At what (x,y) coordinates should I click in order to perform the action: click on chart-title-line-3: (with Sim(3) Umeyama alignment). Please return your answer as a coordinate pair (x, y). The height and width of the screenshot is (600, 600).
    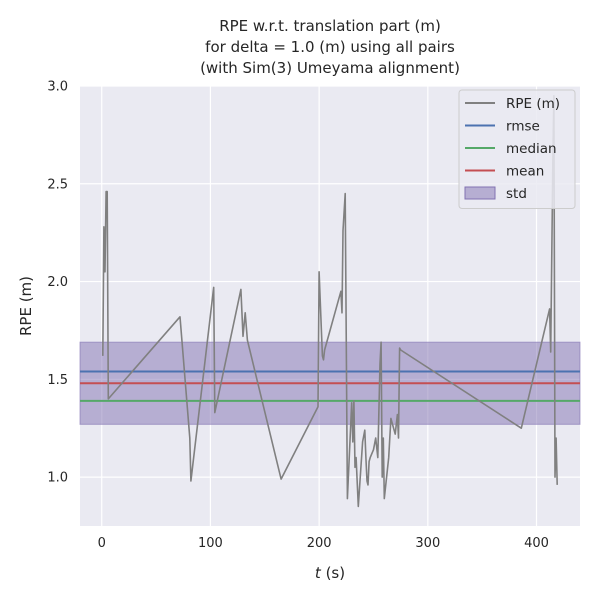
    Looking at the image, I should click on (330, 68).